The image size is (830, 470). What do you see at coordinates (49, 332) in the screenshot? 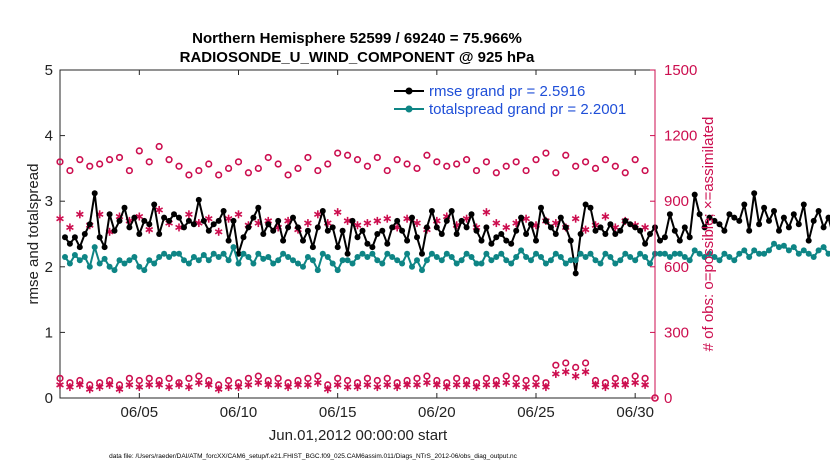
I see `y-left-tick-label: 1` at bounding box center [49, 332].